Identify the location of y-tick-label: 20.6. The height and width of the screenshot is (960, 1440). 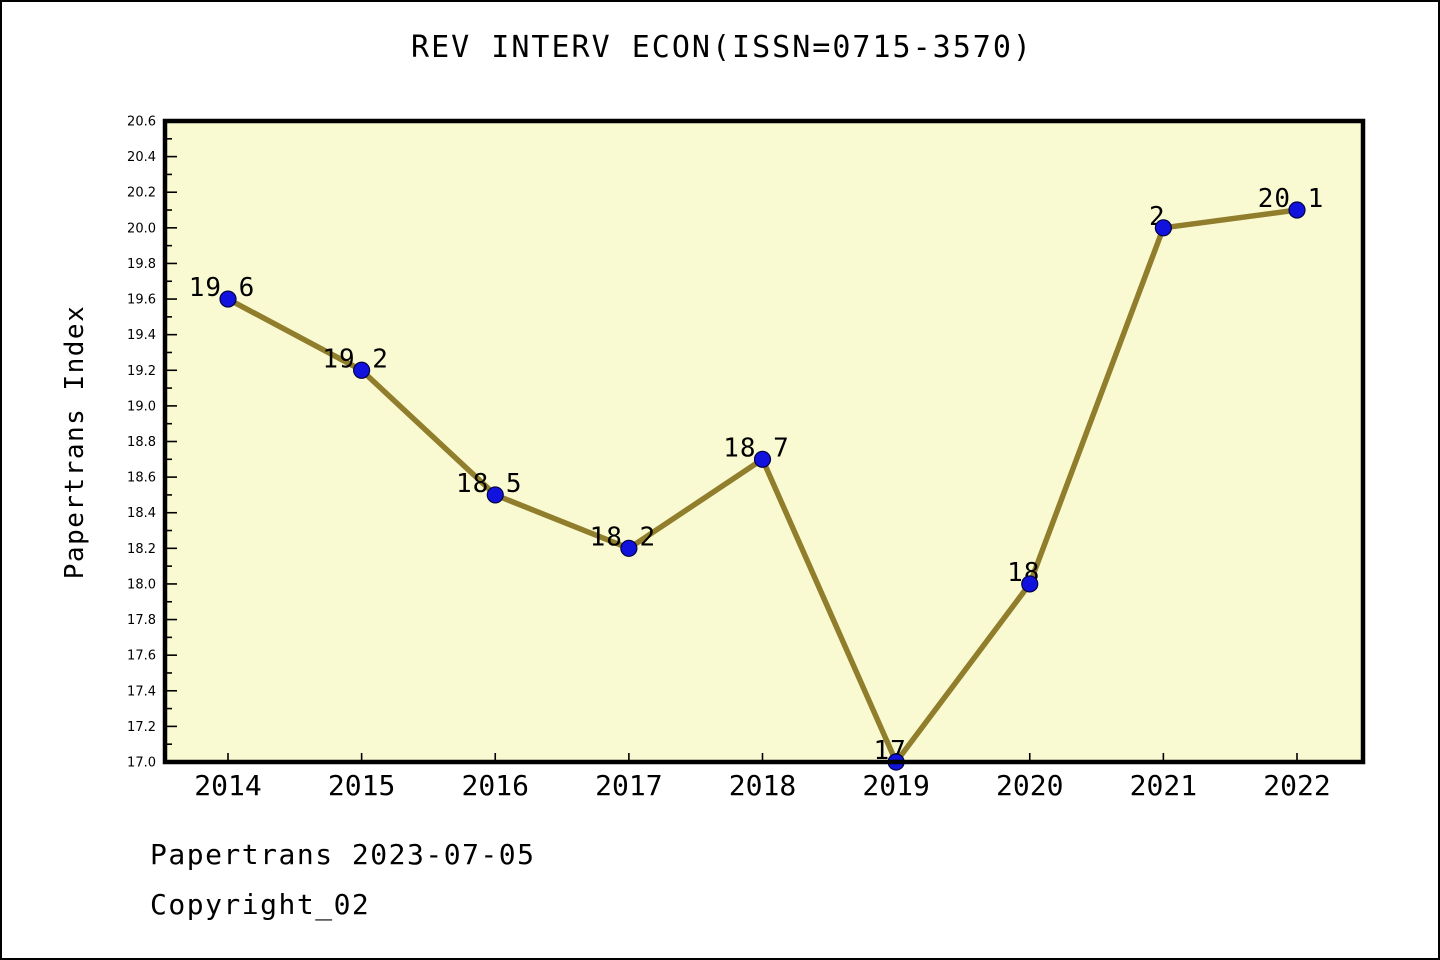
(141, 122).